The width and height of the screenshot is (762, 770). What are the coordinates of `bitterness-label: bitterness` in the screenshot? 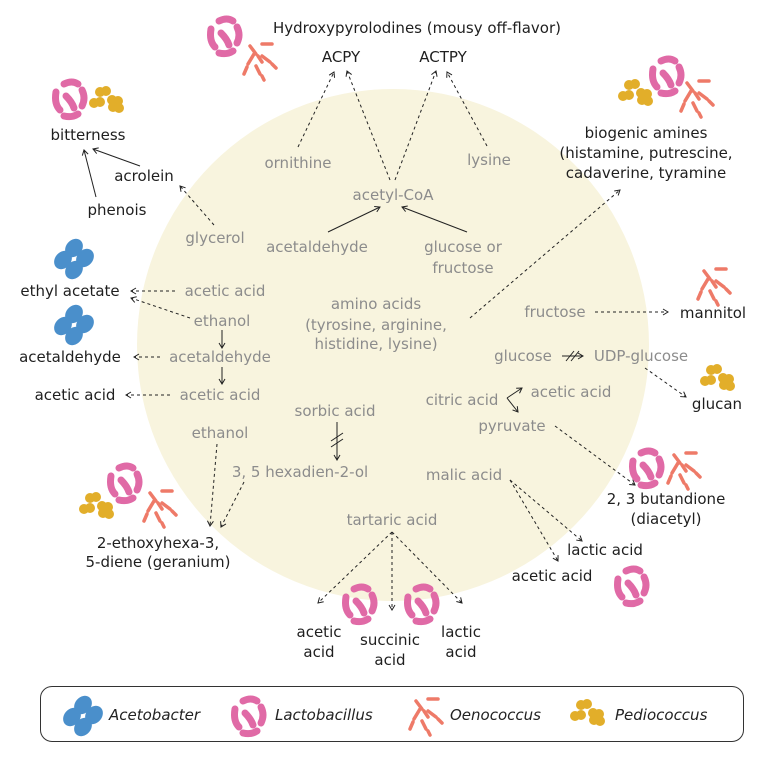 It's located at (88, 135).